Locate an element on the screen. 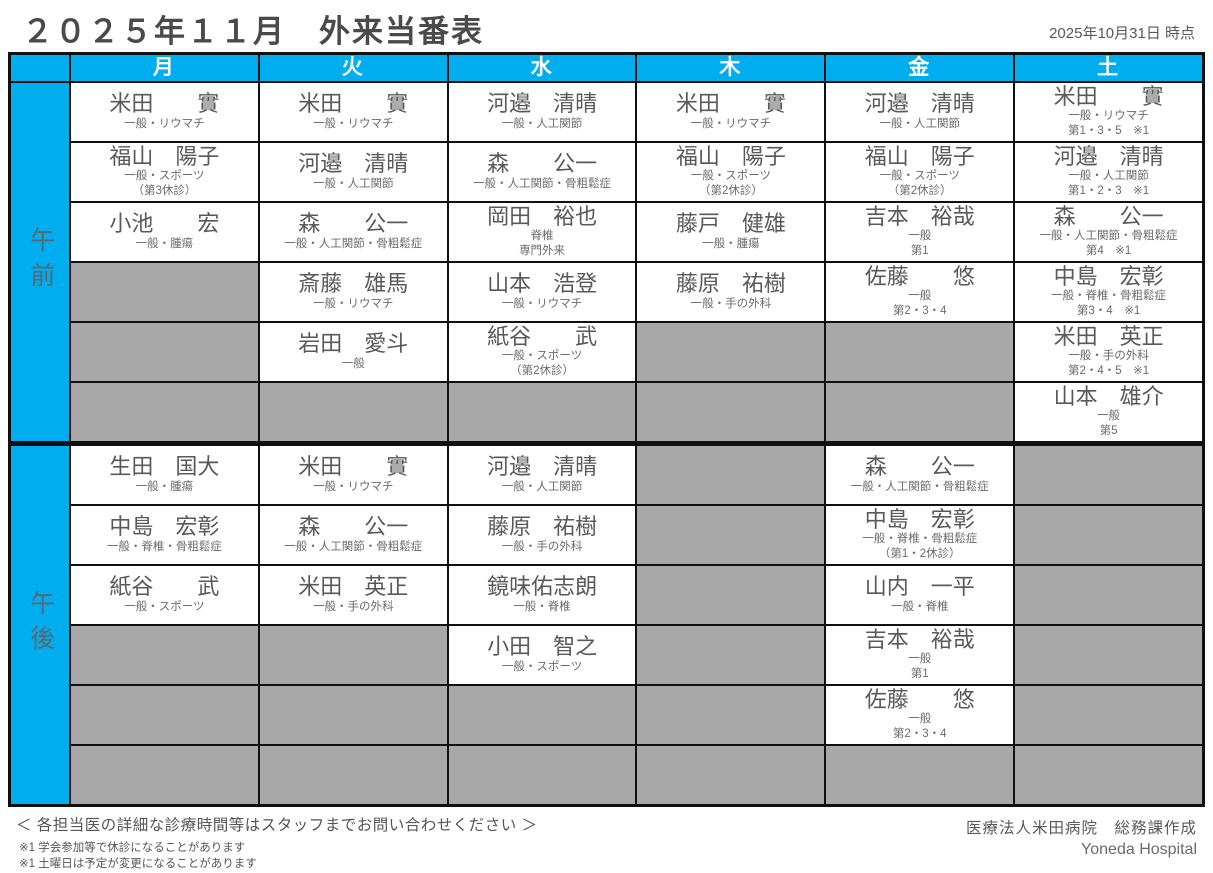 Image resolution: width=1213 pixels, height=873 pixels. day-header-2: 火 is located at coordinates (353, 68).